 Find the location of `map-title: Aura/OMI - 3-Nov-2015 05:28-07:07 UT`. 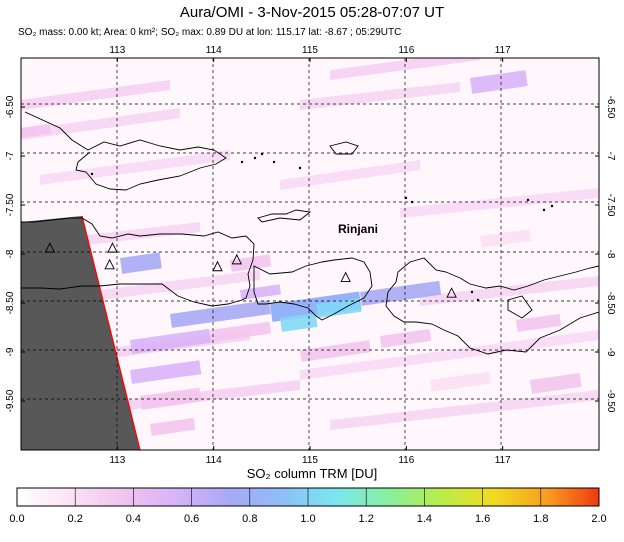

map-title: Aura/OMI - 3-Nov-2015 05:28-07:07 UT is located at coordinates (312, 12).